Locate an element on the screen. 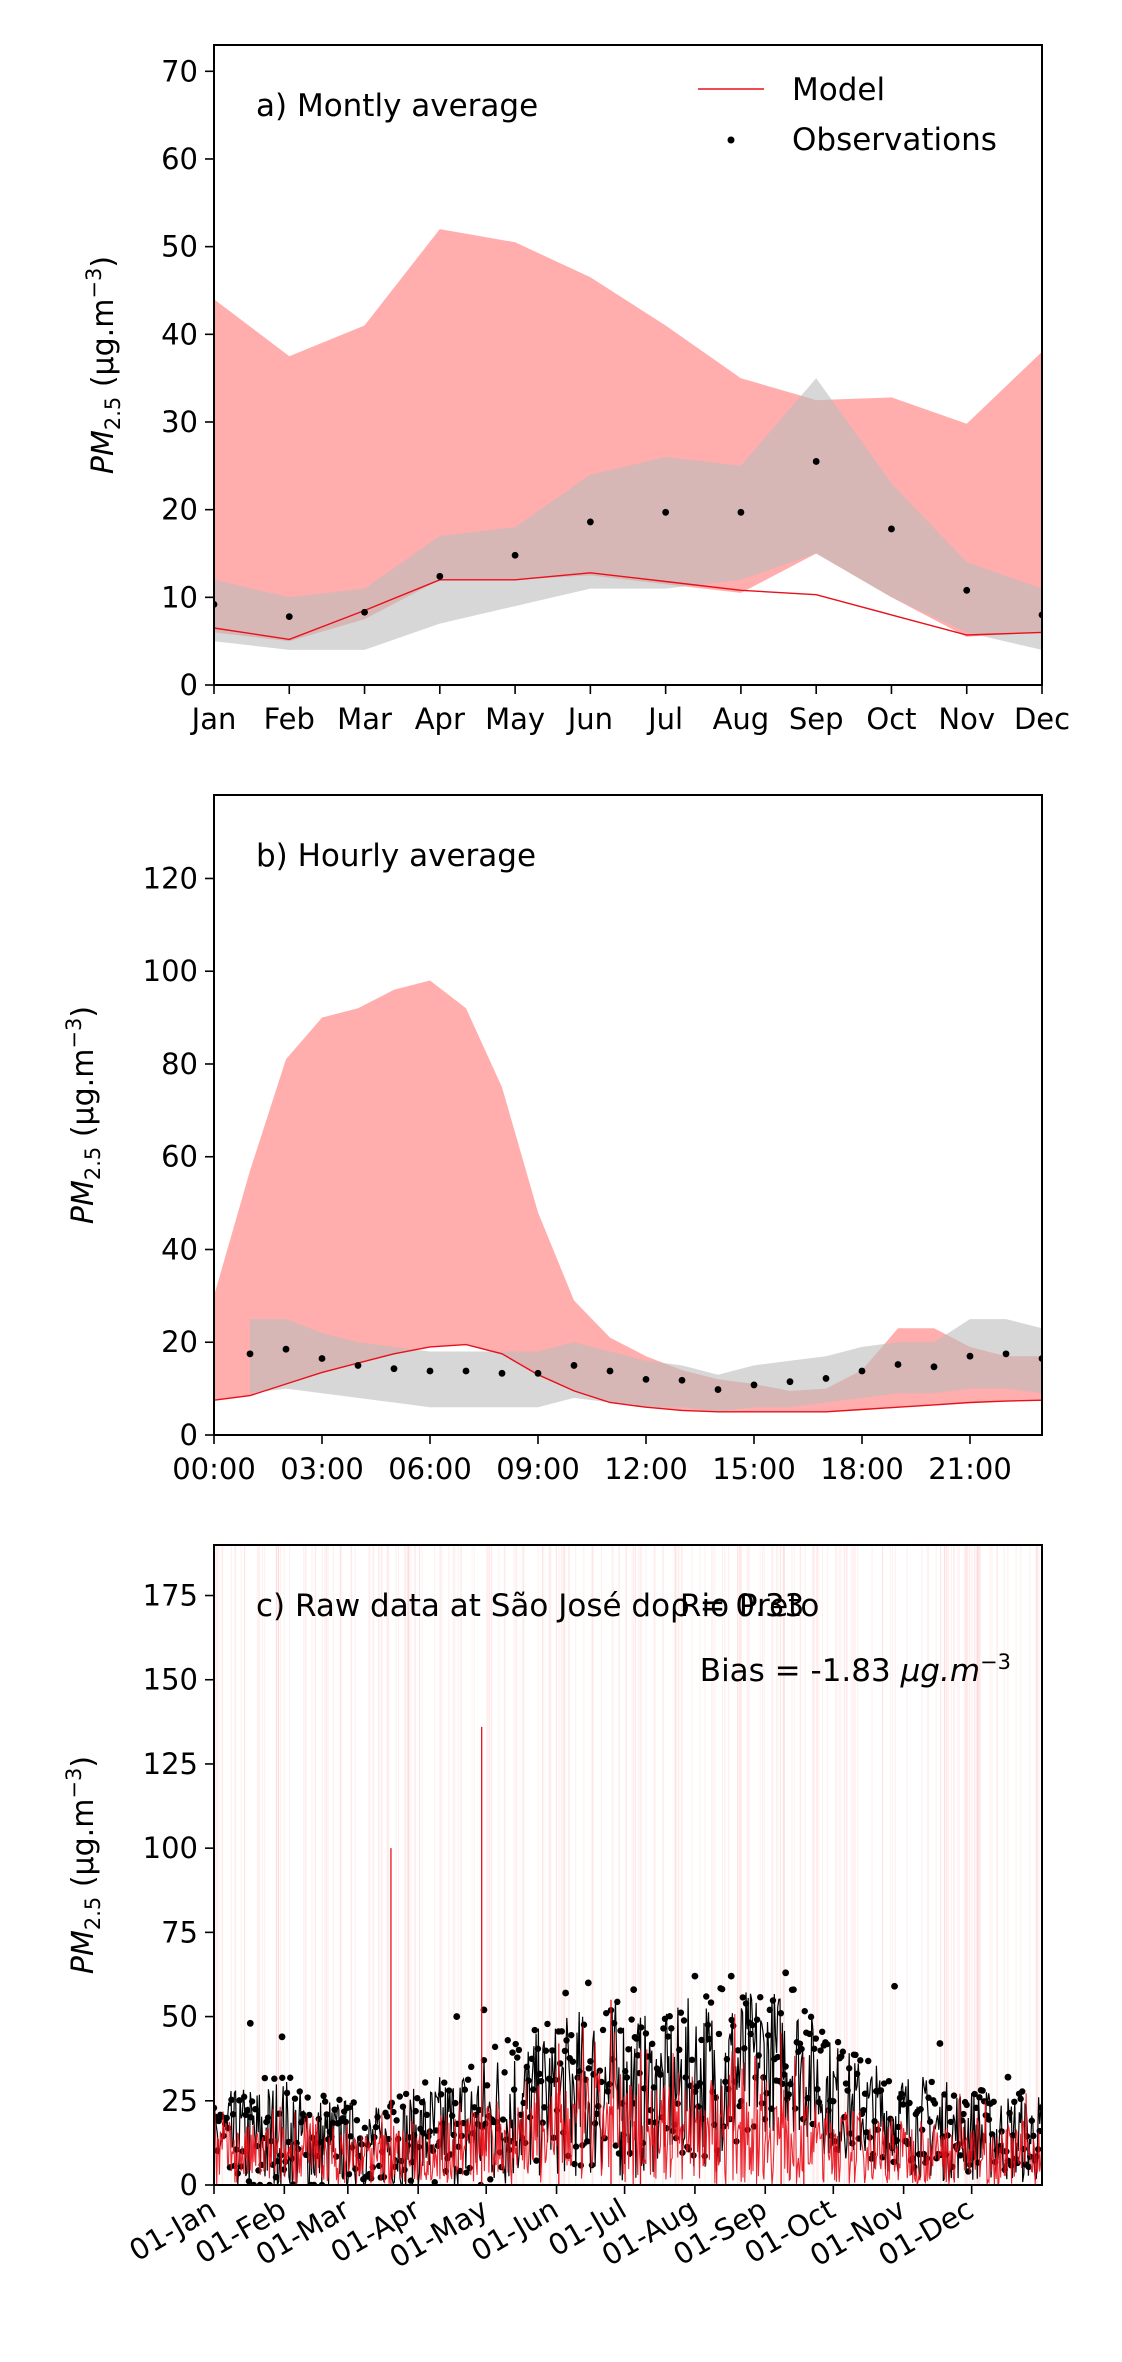 Image resolution: width=1122 pixels, height=2362 pixels. panel-b-xtick-label: 06:00 is located at coordinates (430, 1469).